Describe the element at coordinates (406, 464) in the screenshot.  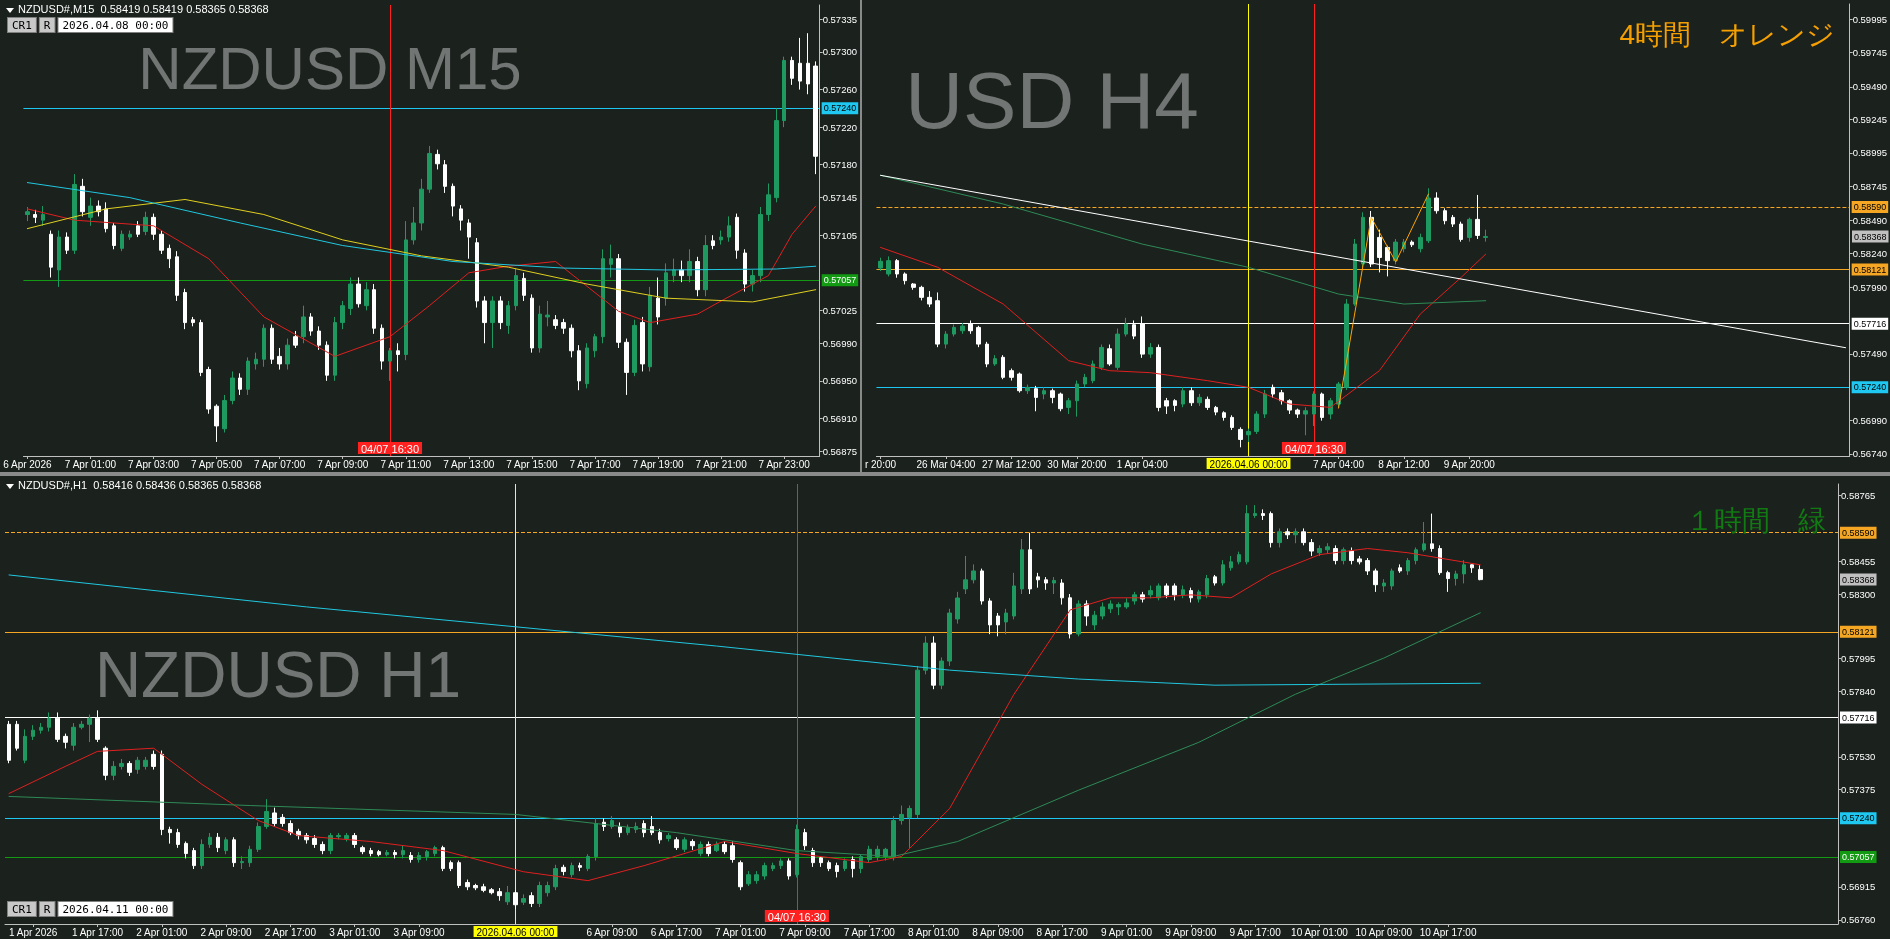
I see `x-tick-label: 7 Apr 11:00` at that location.